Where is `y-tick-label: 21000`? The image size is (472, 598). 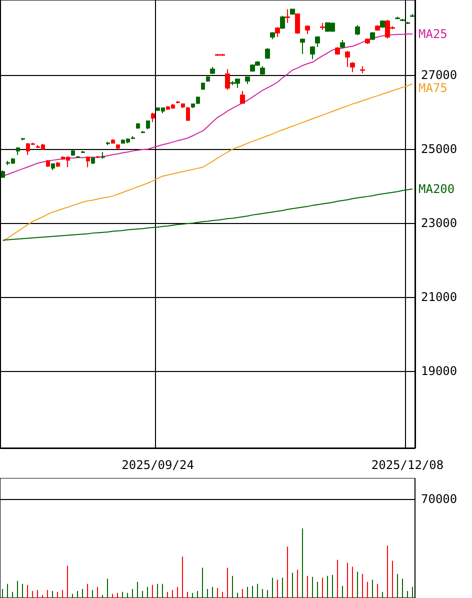
y-tick-label: 21000 is located at coordinates (439, 297).